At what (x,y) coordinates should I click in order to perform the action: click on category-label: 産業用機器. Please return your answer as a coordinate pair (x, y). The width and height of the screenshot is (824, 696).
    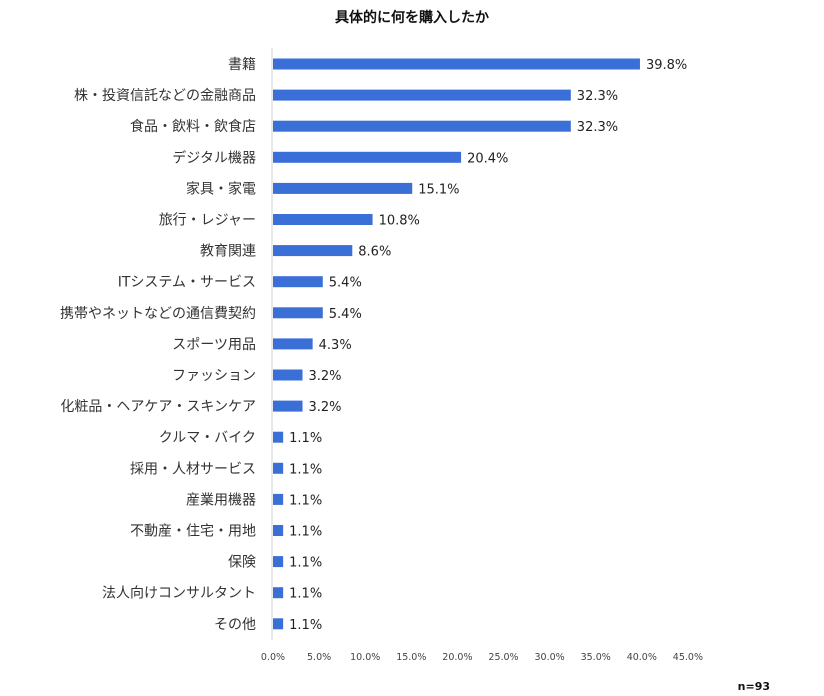
    Looking at the image, I should click on (221, 500).